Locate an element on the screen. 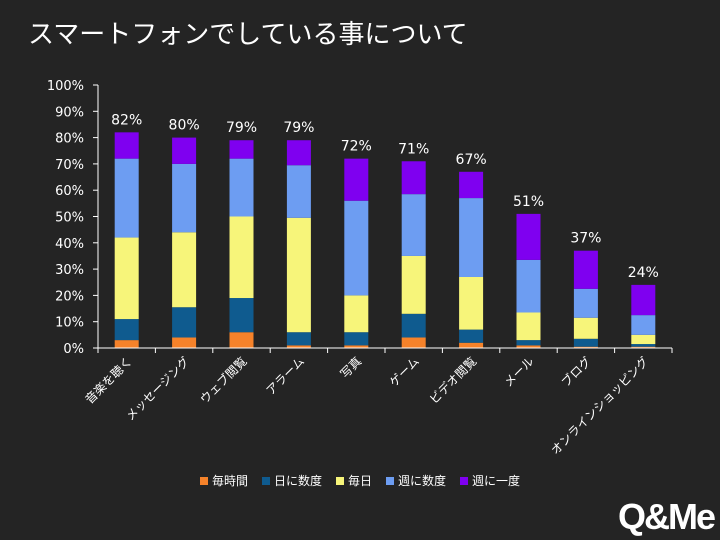  y-tick-label: 80% is located at coordinates (69, 139).